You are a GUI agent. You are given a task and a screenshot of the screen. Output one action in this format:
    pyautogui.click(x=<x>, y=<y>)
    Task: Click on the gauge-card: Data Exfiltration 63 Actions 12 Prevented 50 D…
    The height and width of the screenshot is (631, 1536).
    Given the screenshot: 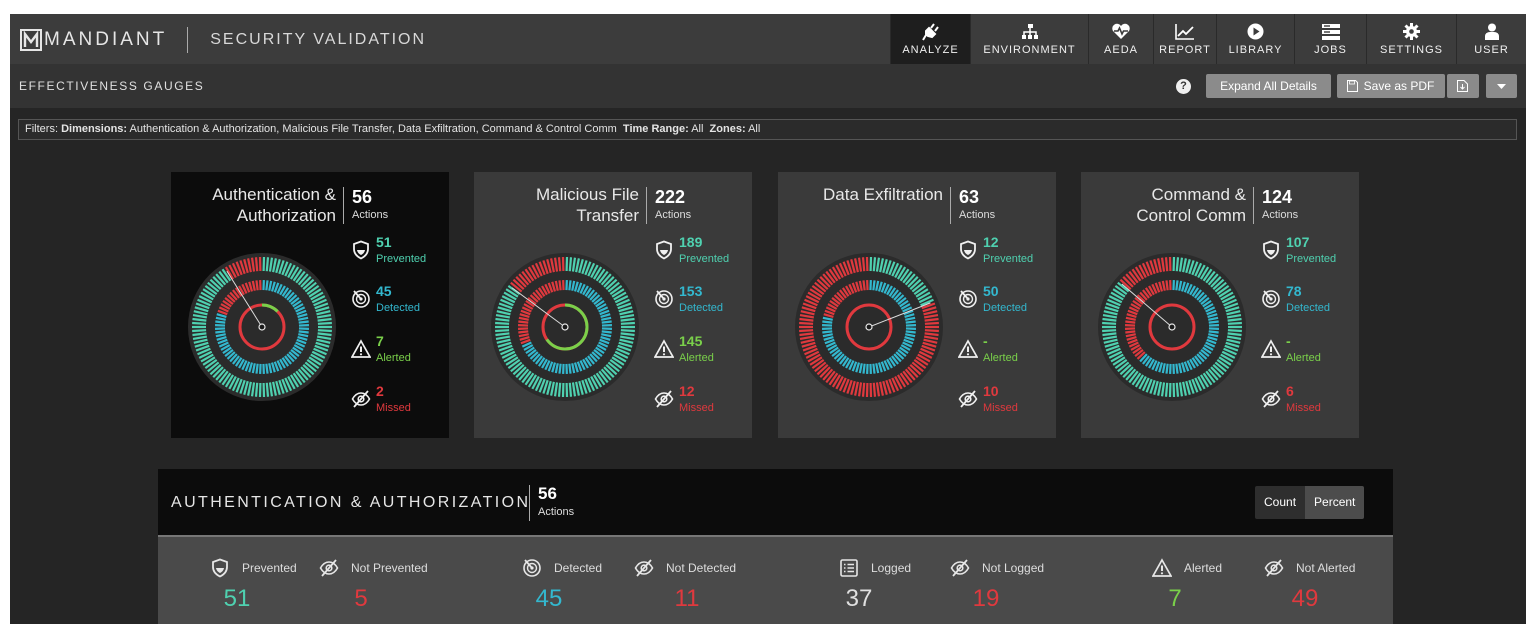 What is the action you would take?
    pyautogui.click(x=917, y=305)
    